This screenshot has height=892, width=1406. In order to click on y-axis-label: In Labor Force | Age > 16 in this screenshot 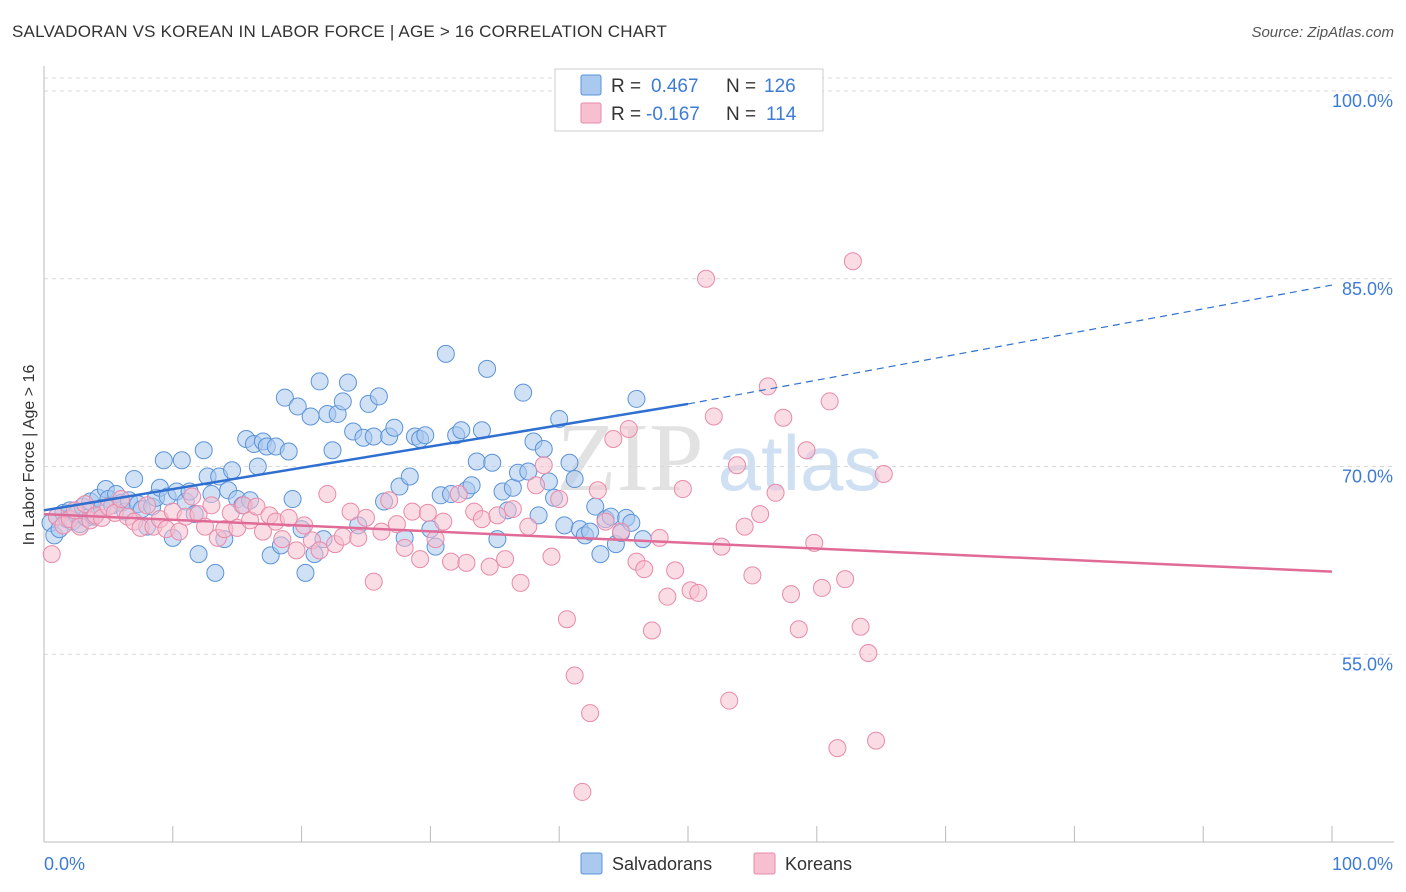, I will do `click(29, 455)`.